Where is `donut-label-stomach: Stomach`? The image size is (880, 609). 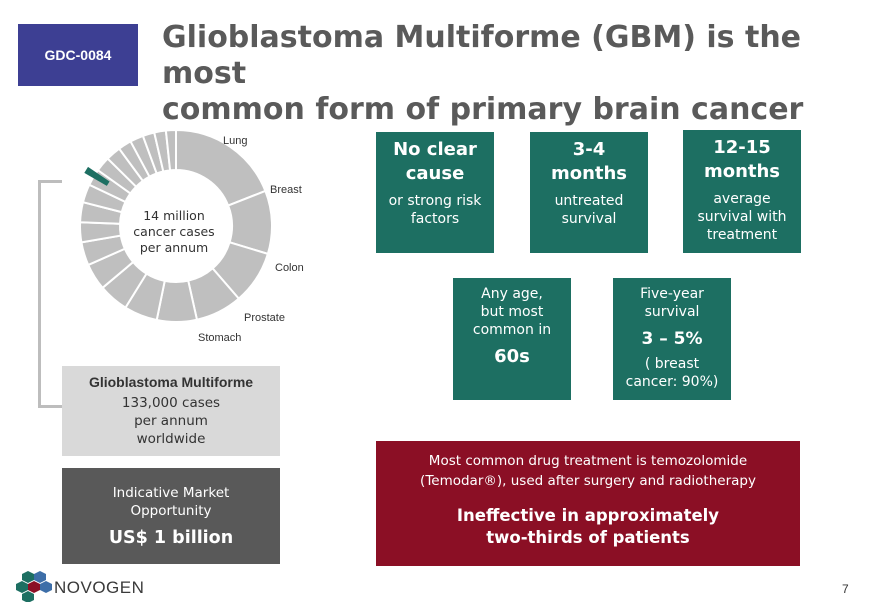 donut-label-stomach: Stomach is located at coordinates (220, 338).